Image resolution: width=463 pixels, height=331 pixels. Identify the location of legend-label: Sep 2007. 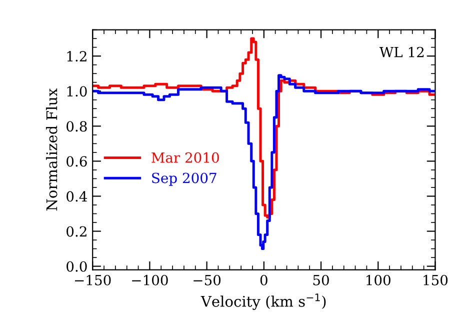
(184, 179).